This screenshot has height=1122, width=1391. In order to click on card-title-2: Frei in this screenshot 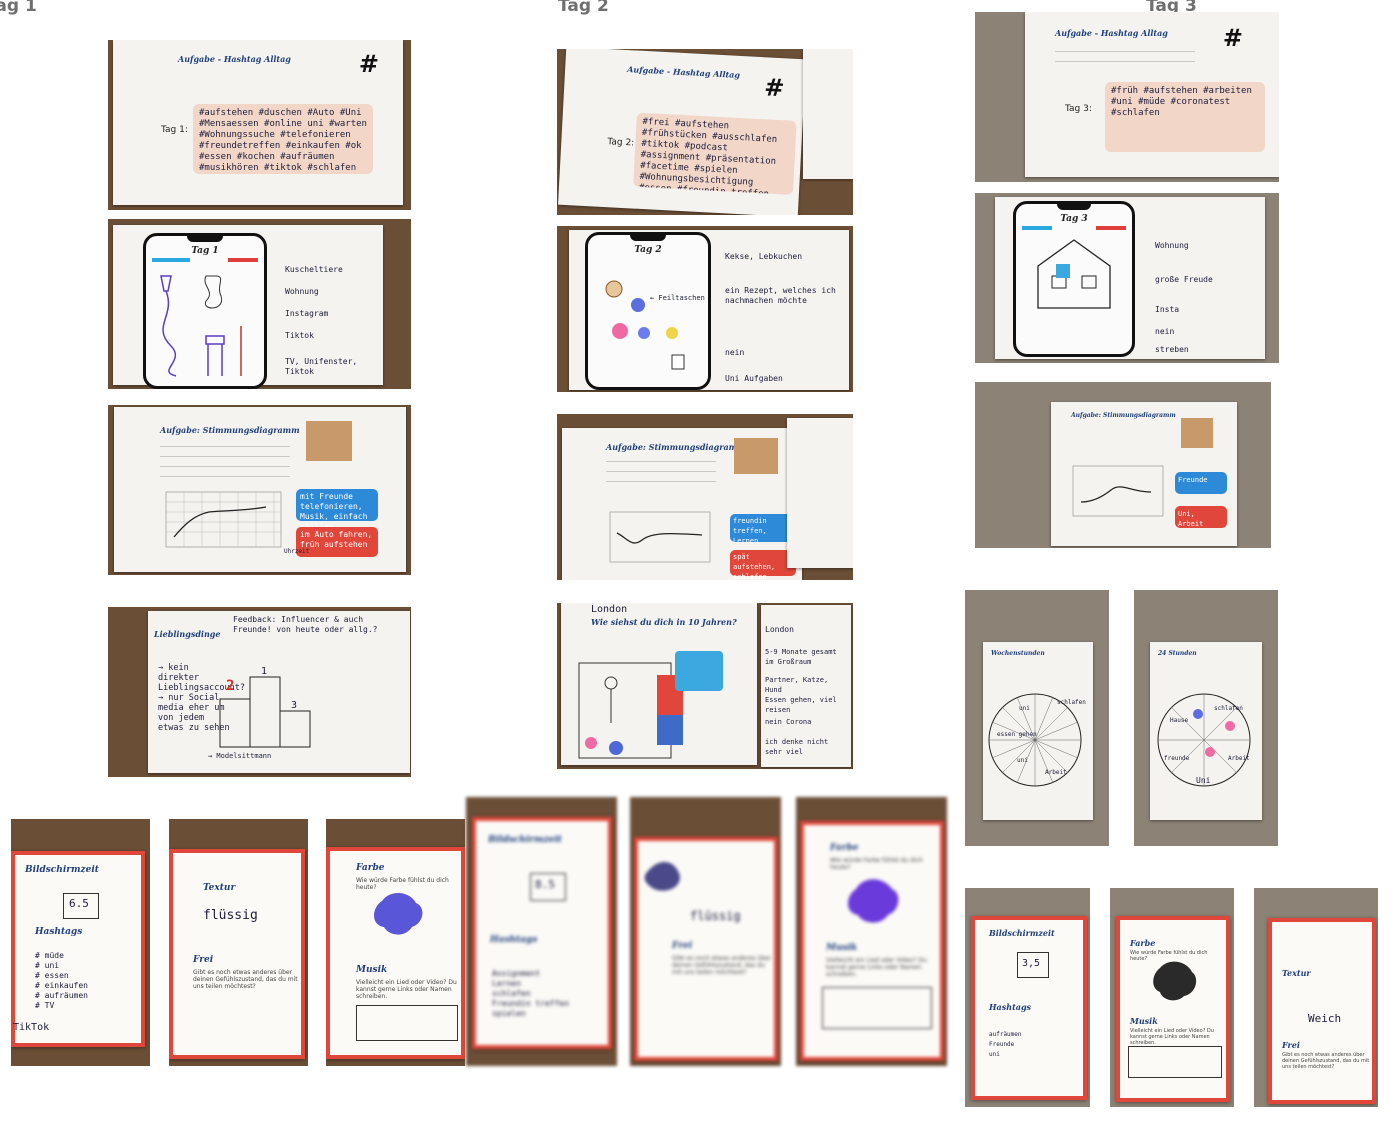, I will do `click(203, 960)`.